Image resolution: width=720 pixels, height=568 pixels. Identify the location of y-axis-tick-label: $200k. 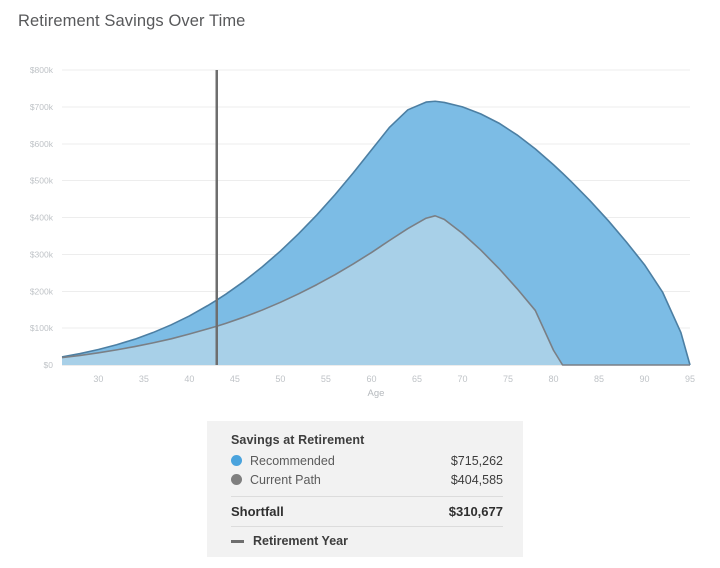
(42, 291).